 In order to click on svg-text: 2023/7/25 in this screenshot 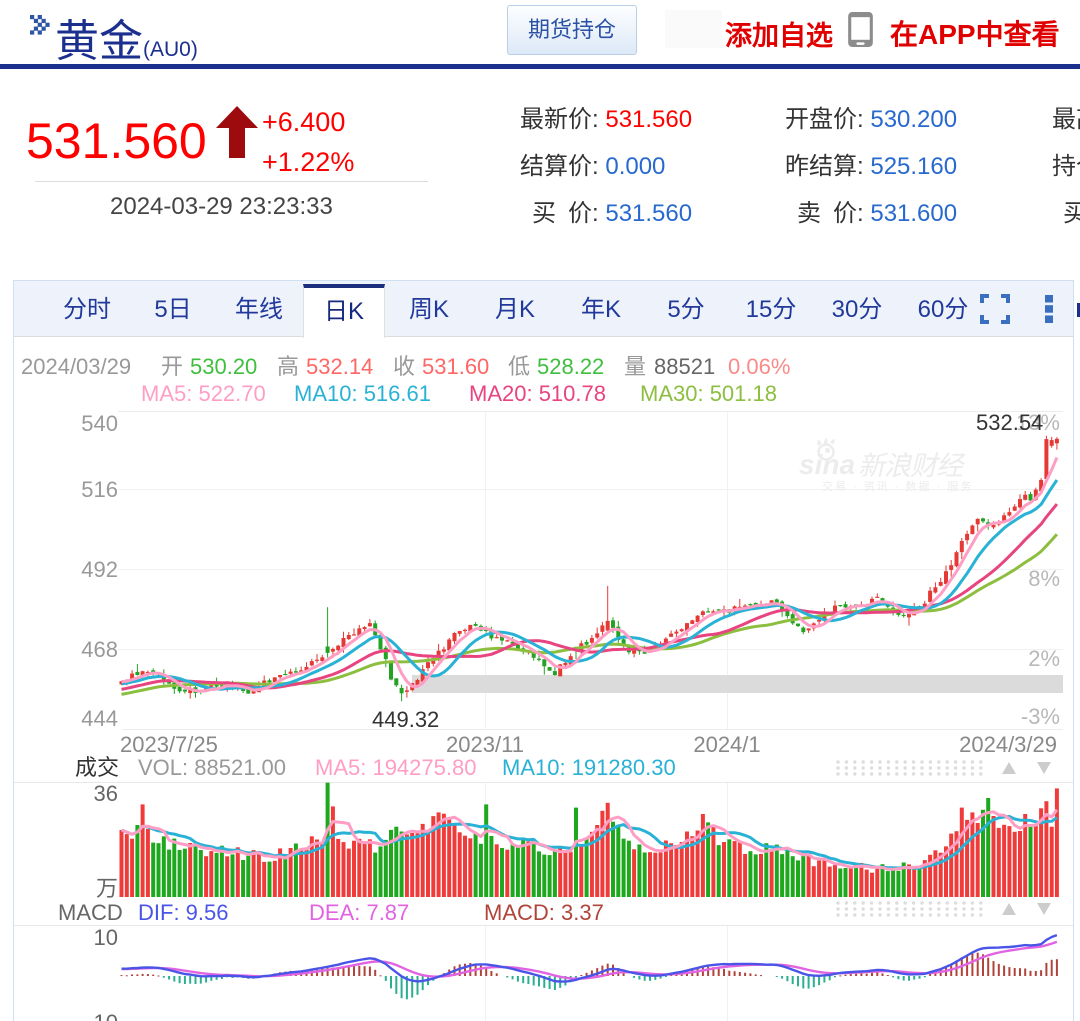, I will do `click(169, 744)`.